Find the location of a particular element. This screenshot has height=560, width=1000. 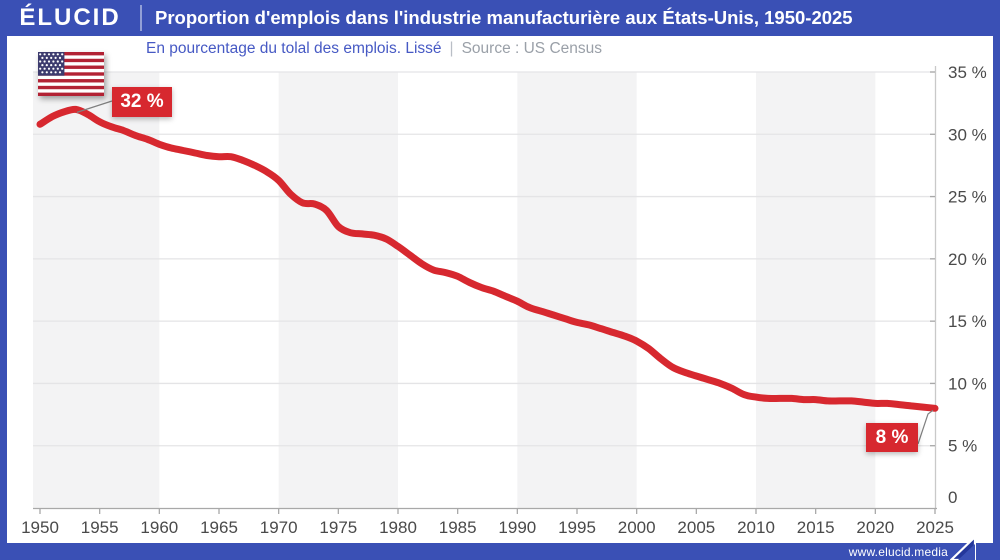

svg-text: 20 % is located at coordinates (967, 259).